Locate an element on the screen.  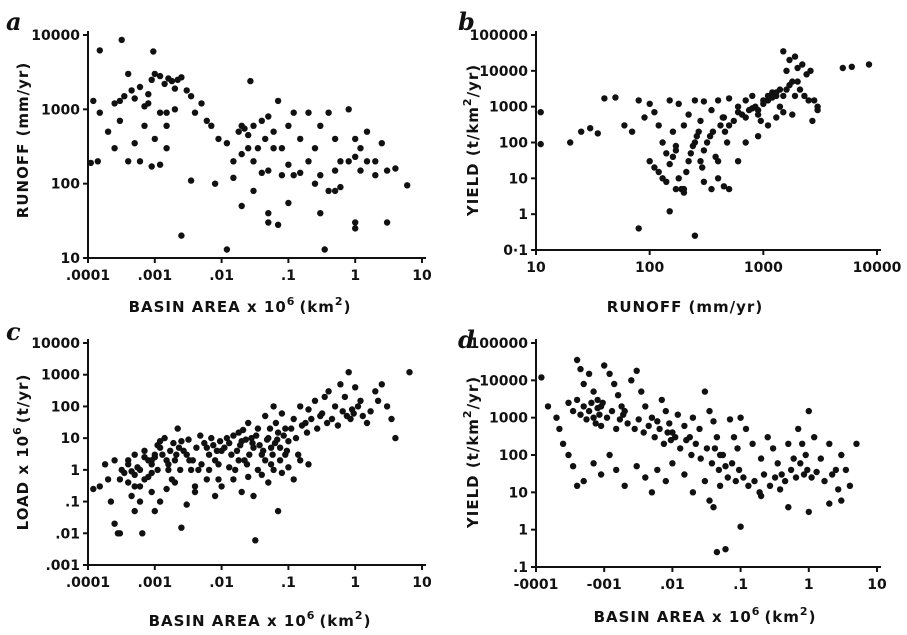
panel-c-y-tick-label: 1 is located at coordinates (75, 471).